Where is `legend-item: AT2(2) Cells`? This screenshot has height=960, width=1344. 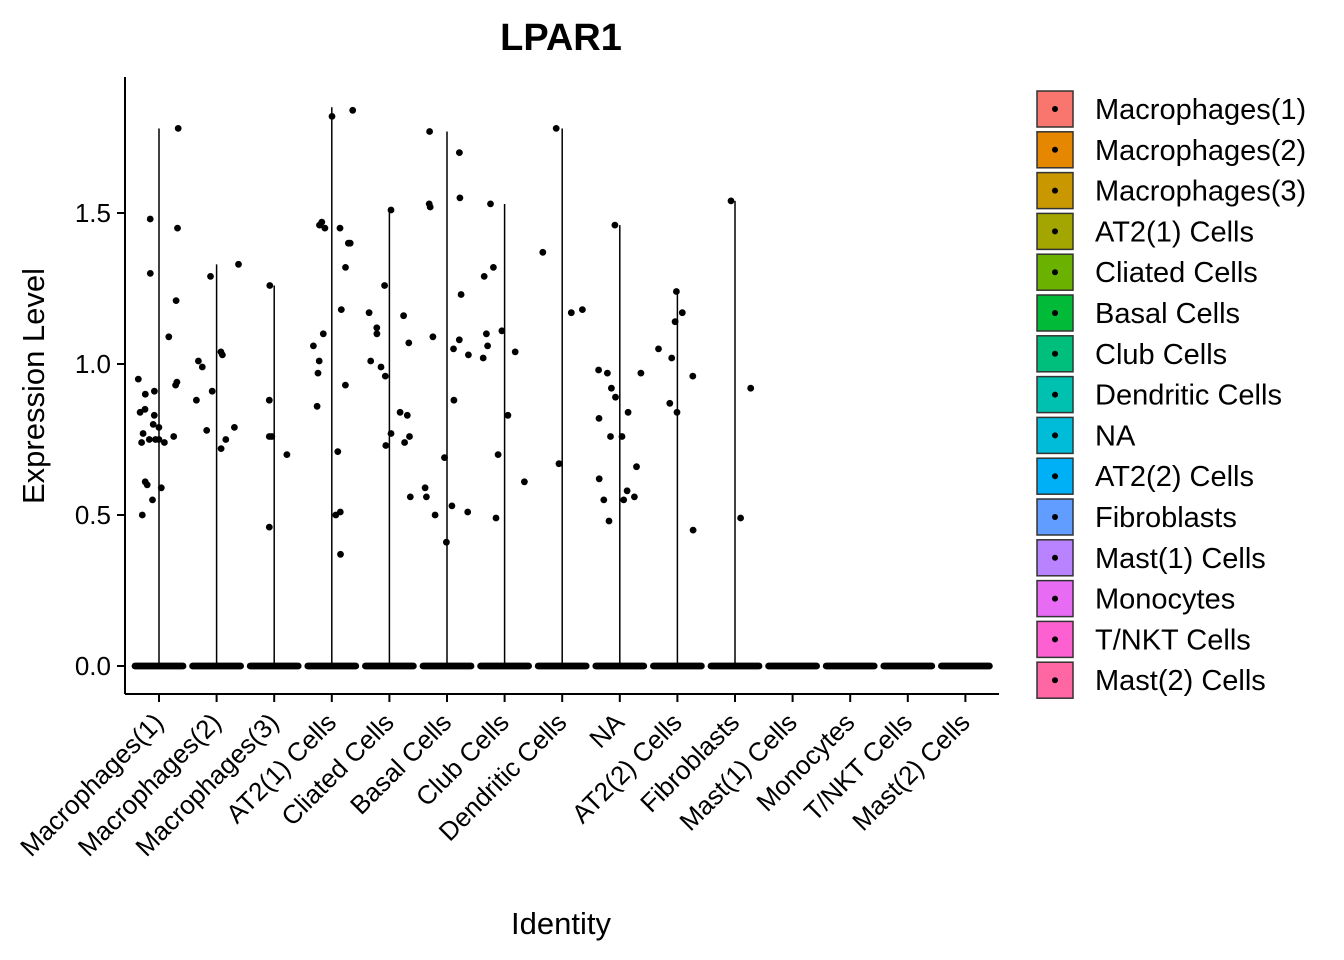
legend-item: AT2(2) Cells is located at coordinates (1145, 476).